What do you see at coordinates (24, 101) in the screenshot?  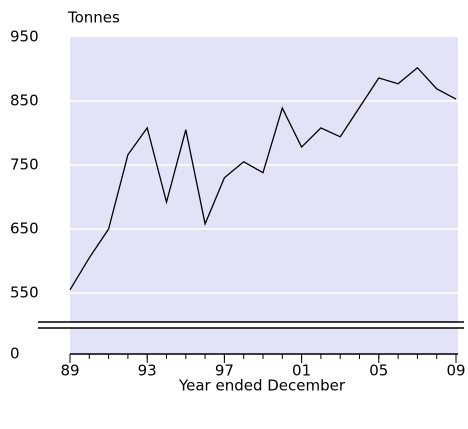 I see `y-tick-label: 850` at bounding box center [24, 101].